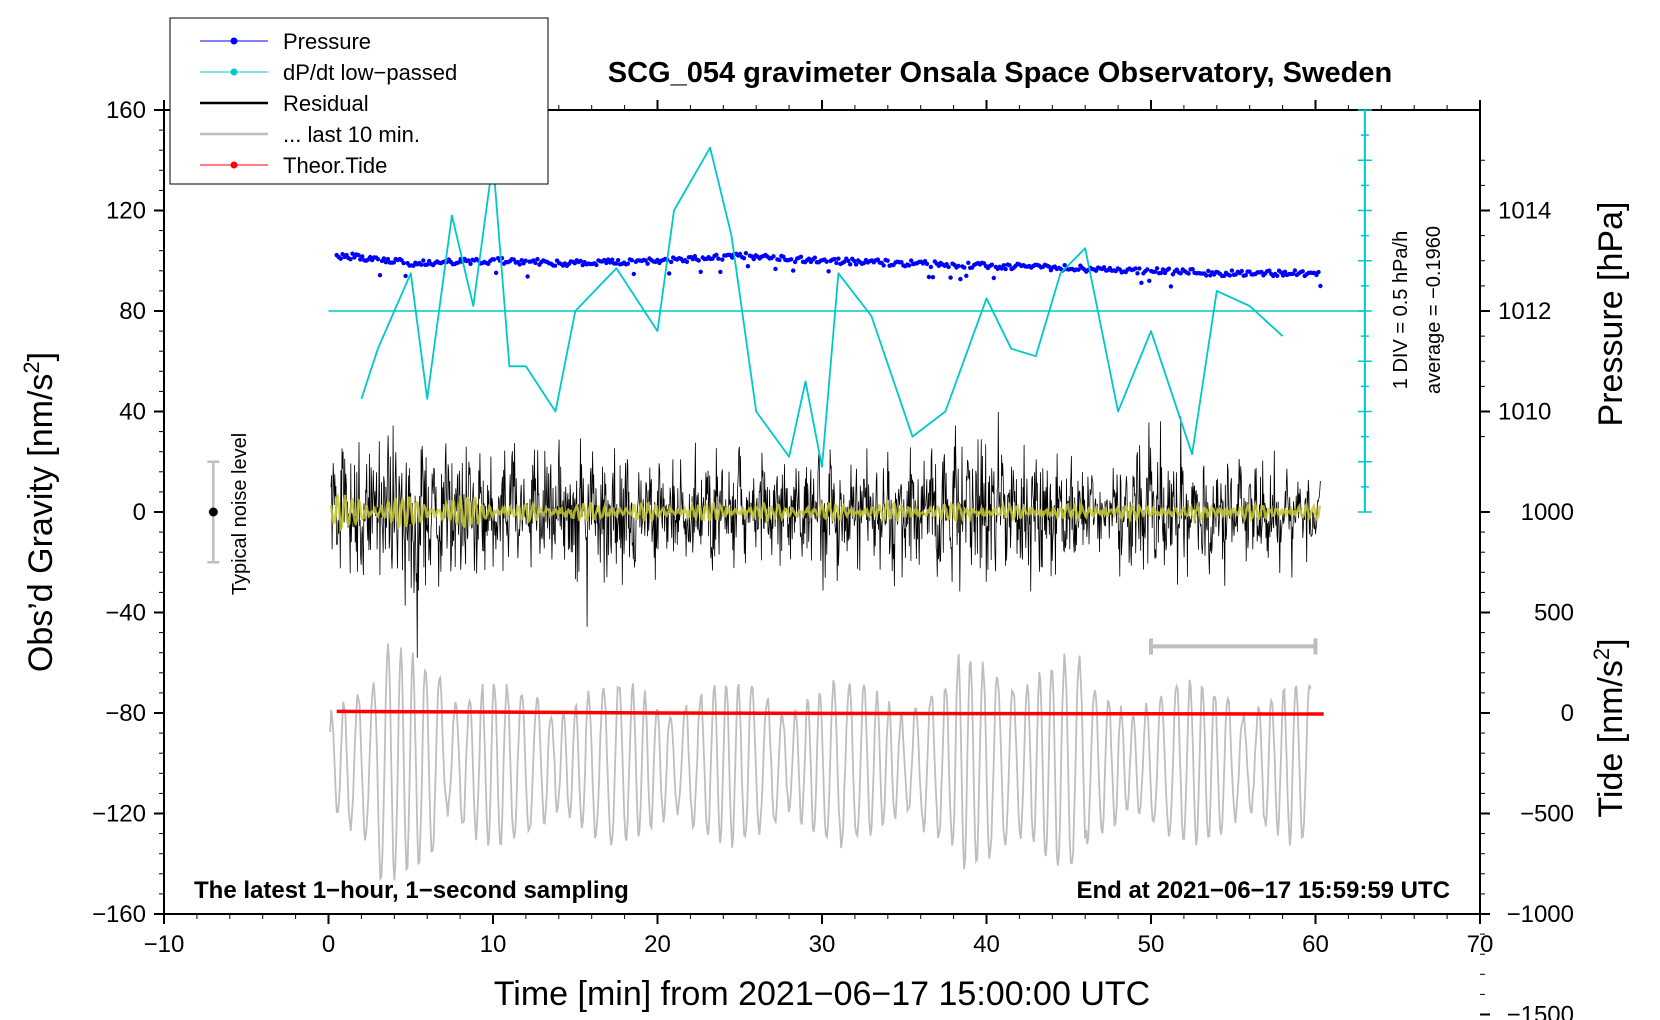 This screenshot has width=1660, height=1020. Describe the element at coordinates (132, 412) in the screenshot. I see `y-tick-label: 40` at that location.